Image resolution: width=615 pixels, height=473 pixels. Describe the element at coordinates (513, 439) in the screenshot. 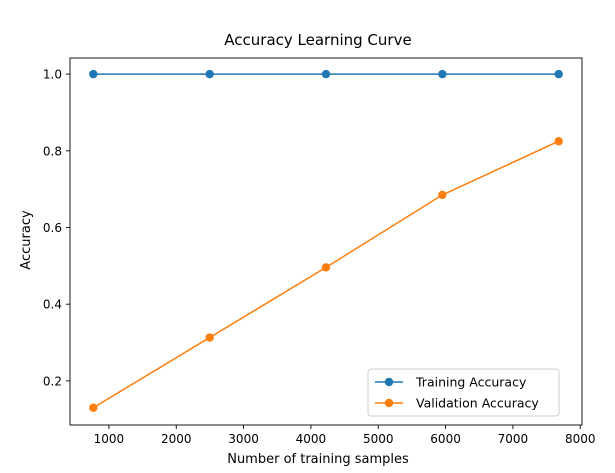

I see `x-tick-label-7: 7000` at that location.